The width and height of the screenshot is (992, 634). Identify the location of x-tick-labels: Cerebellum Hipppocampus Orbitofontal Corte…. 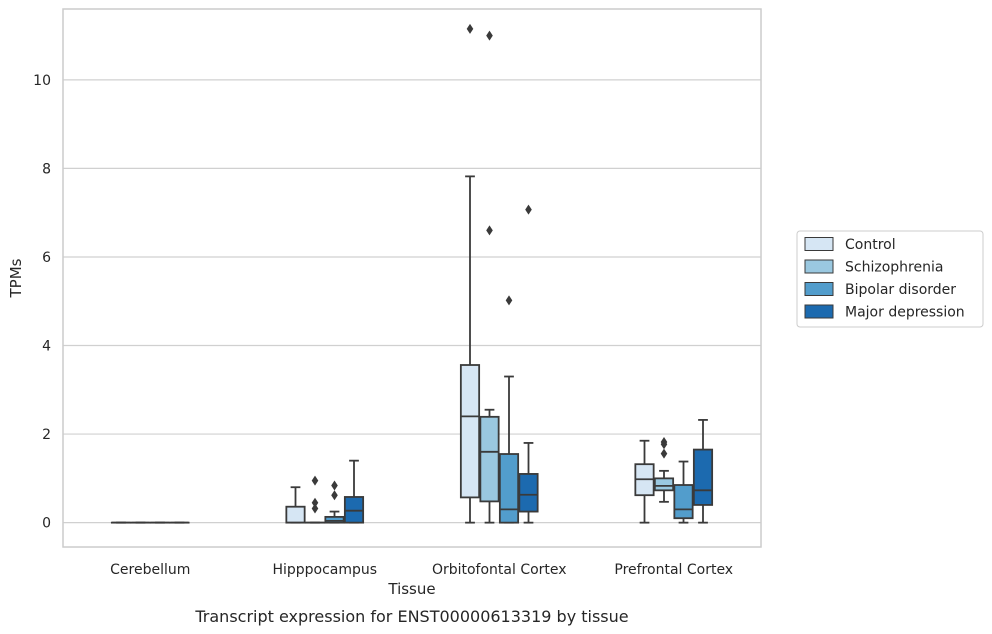
(421, 570).